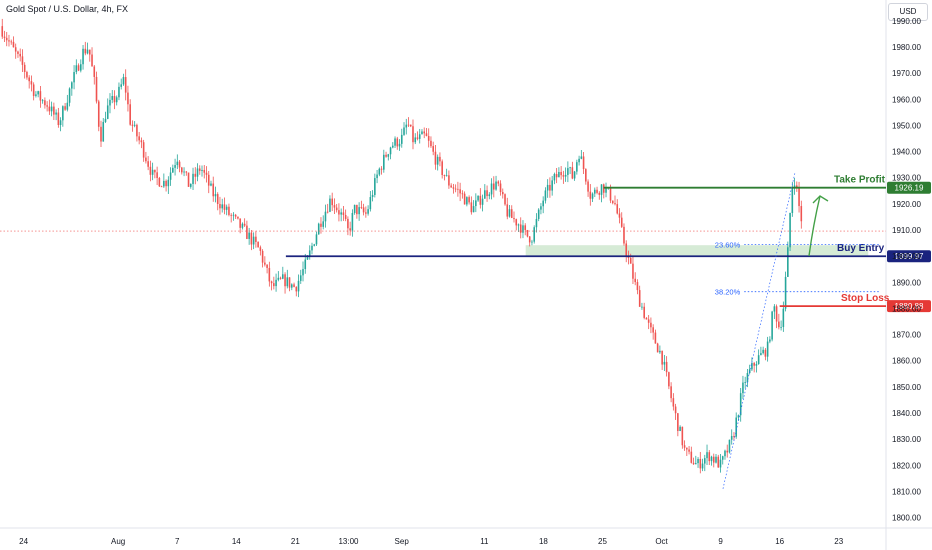 This screenshot has height=550, width=932. I want to click on buy-entry-label: Buy Entry, so click(861, 248).